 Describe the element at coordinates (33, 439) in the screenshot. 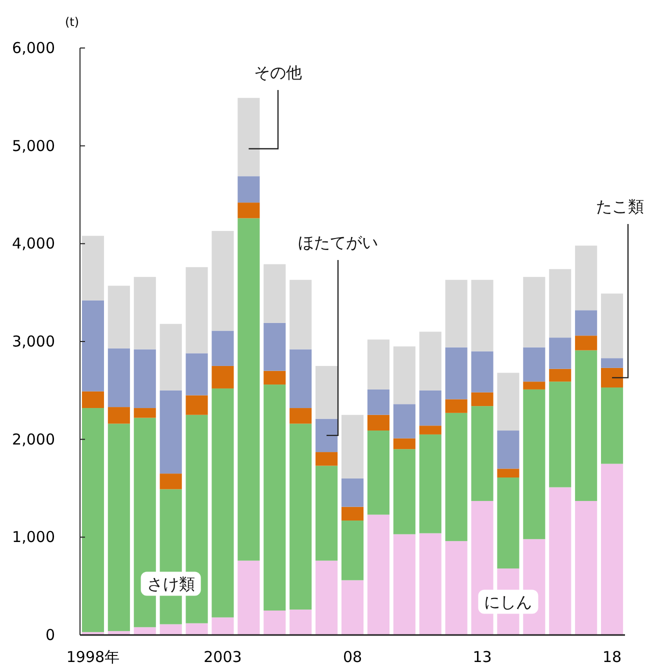

I see `y-tick-label: 2,000` at that location.